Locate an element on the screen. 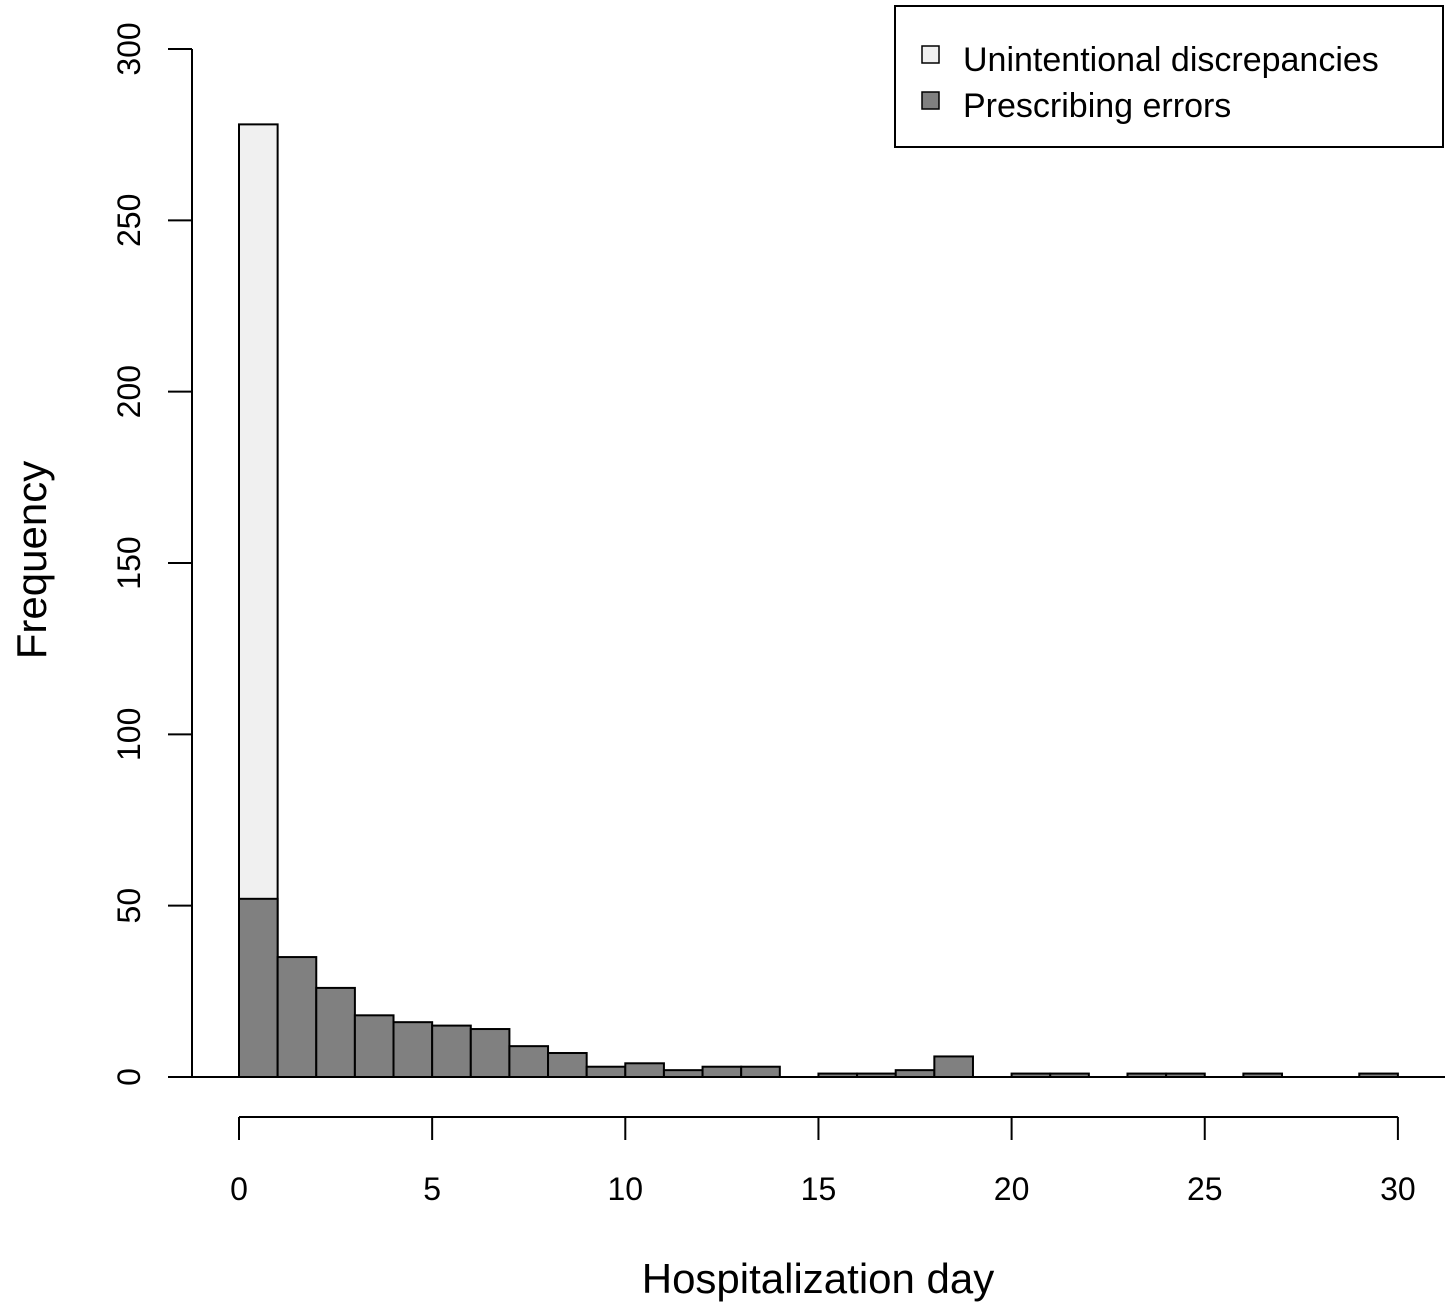  legend-box is located at coordinates (1169, 76).